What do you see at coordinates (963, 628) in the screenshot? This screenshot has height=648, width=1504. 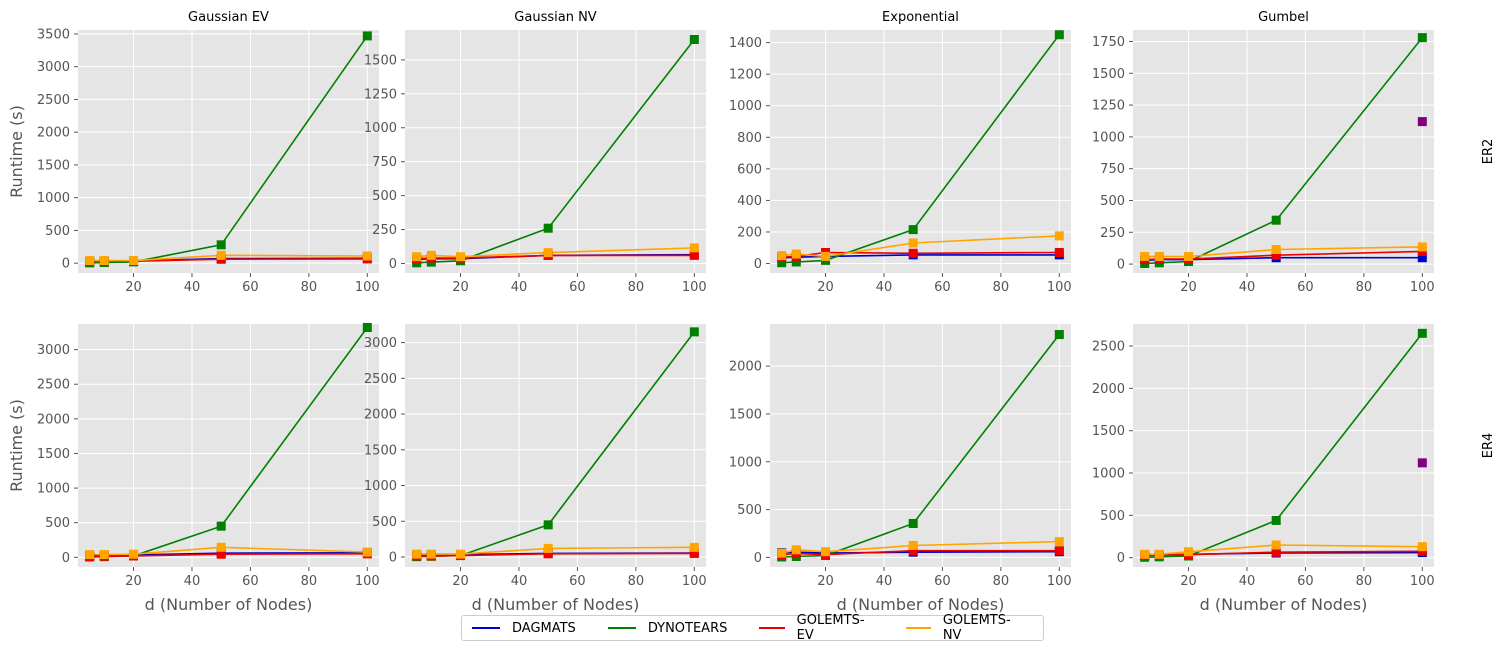 I see `legend-item-golemts-nv: GOLEMTS-NV` at bounding box center [963, 628].